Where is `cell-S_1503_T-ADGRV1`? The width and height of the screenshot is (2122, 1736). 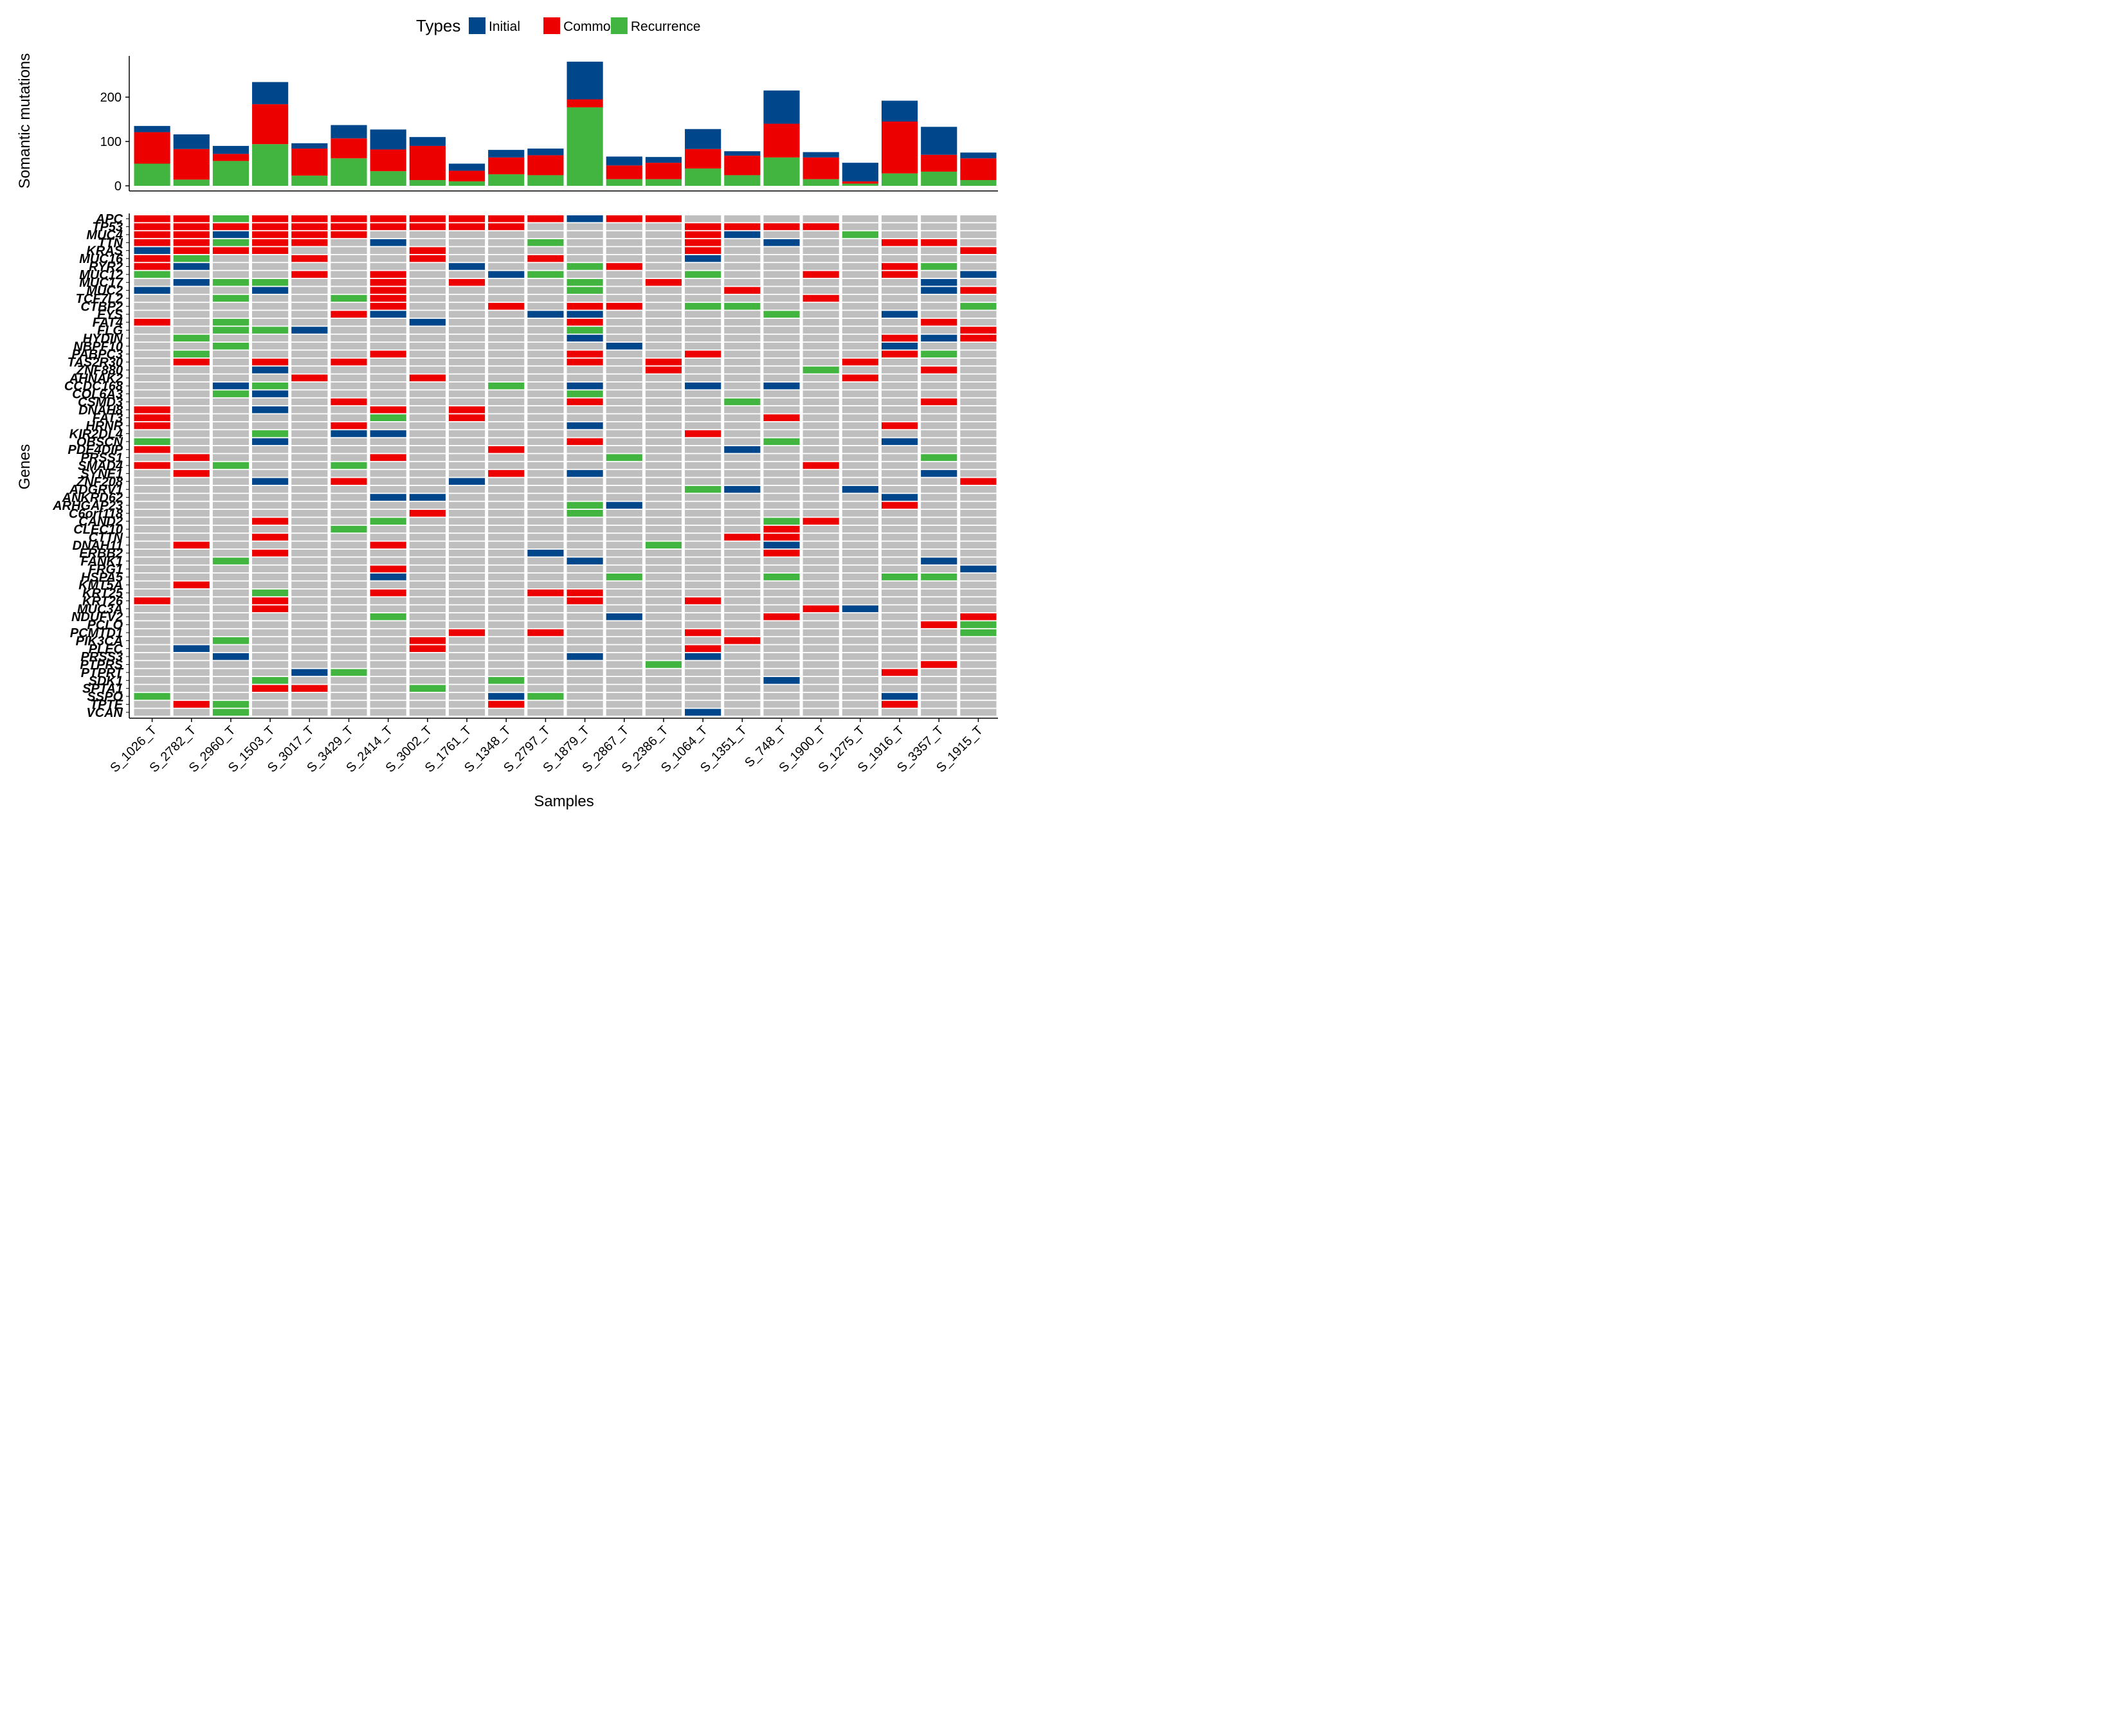 cell-S_1503_T-ADGRV1 is located at coordinates (270, 489).